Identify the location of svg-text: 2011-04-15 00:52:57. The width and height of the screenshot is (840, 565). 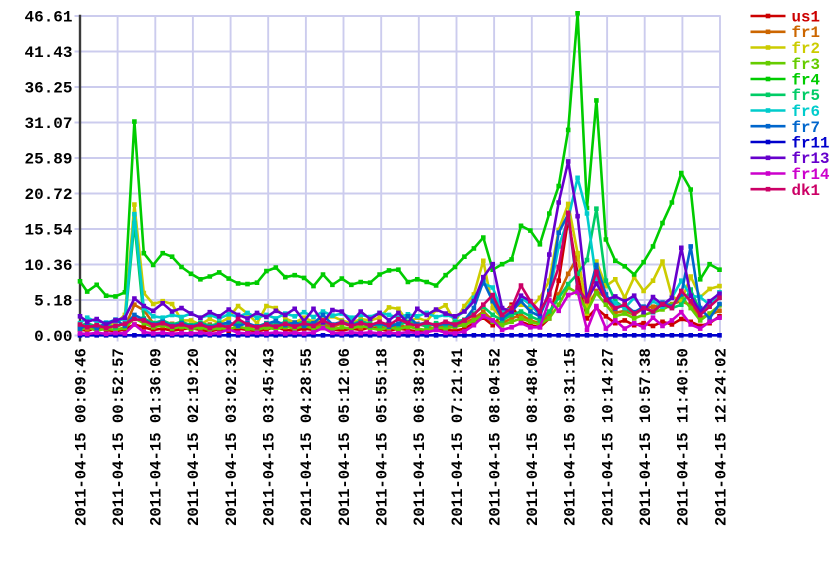
(119, 437).